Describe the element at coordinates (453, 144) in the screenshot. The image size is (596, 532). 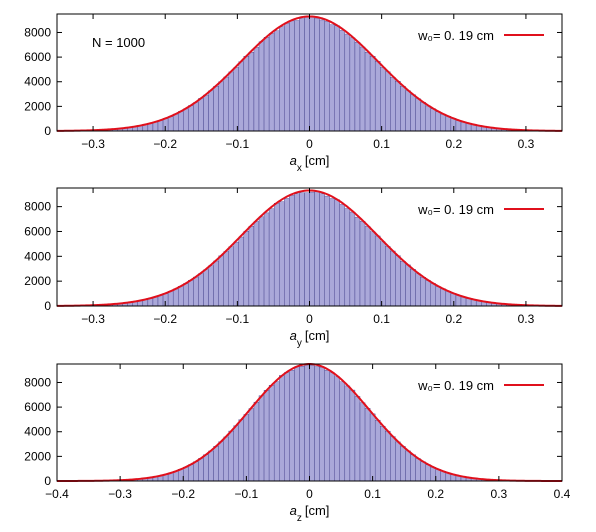
I see `x-tick-label: 0.2` at that location.